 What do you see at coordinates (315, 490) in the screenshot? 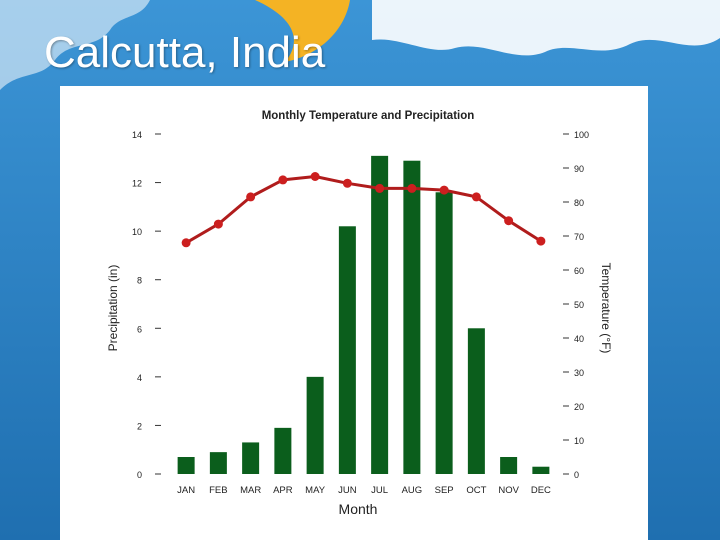
I see `x-tick-label: MAY` at bounding box center [315, 490].